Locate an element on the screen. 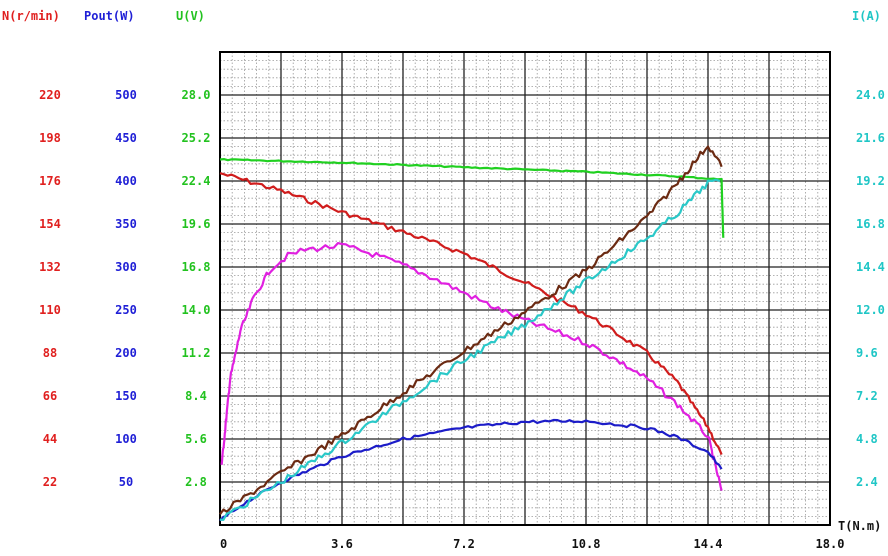 The width and height of the screenshot is (888, 556). ytick-u: 22.4 is located at coordinates (196, 181).